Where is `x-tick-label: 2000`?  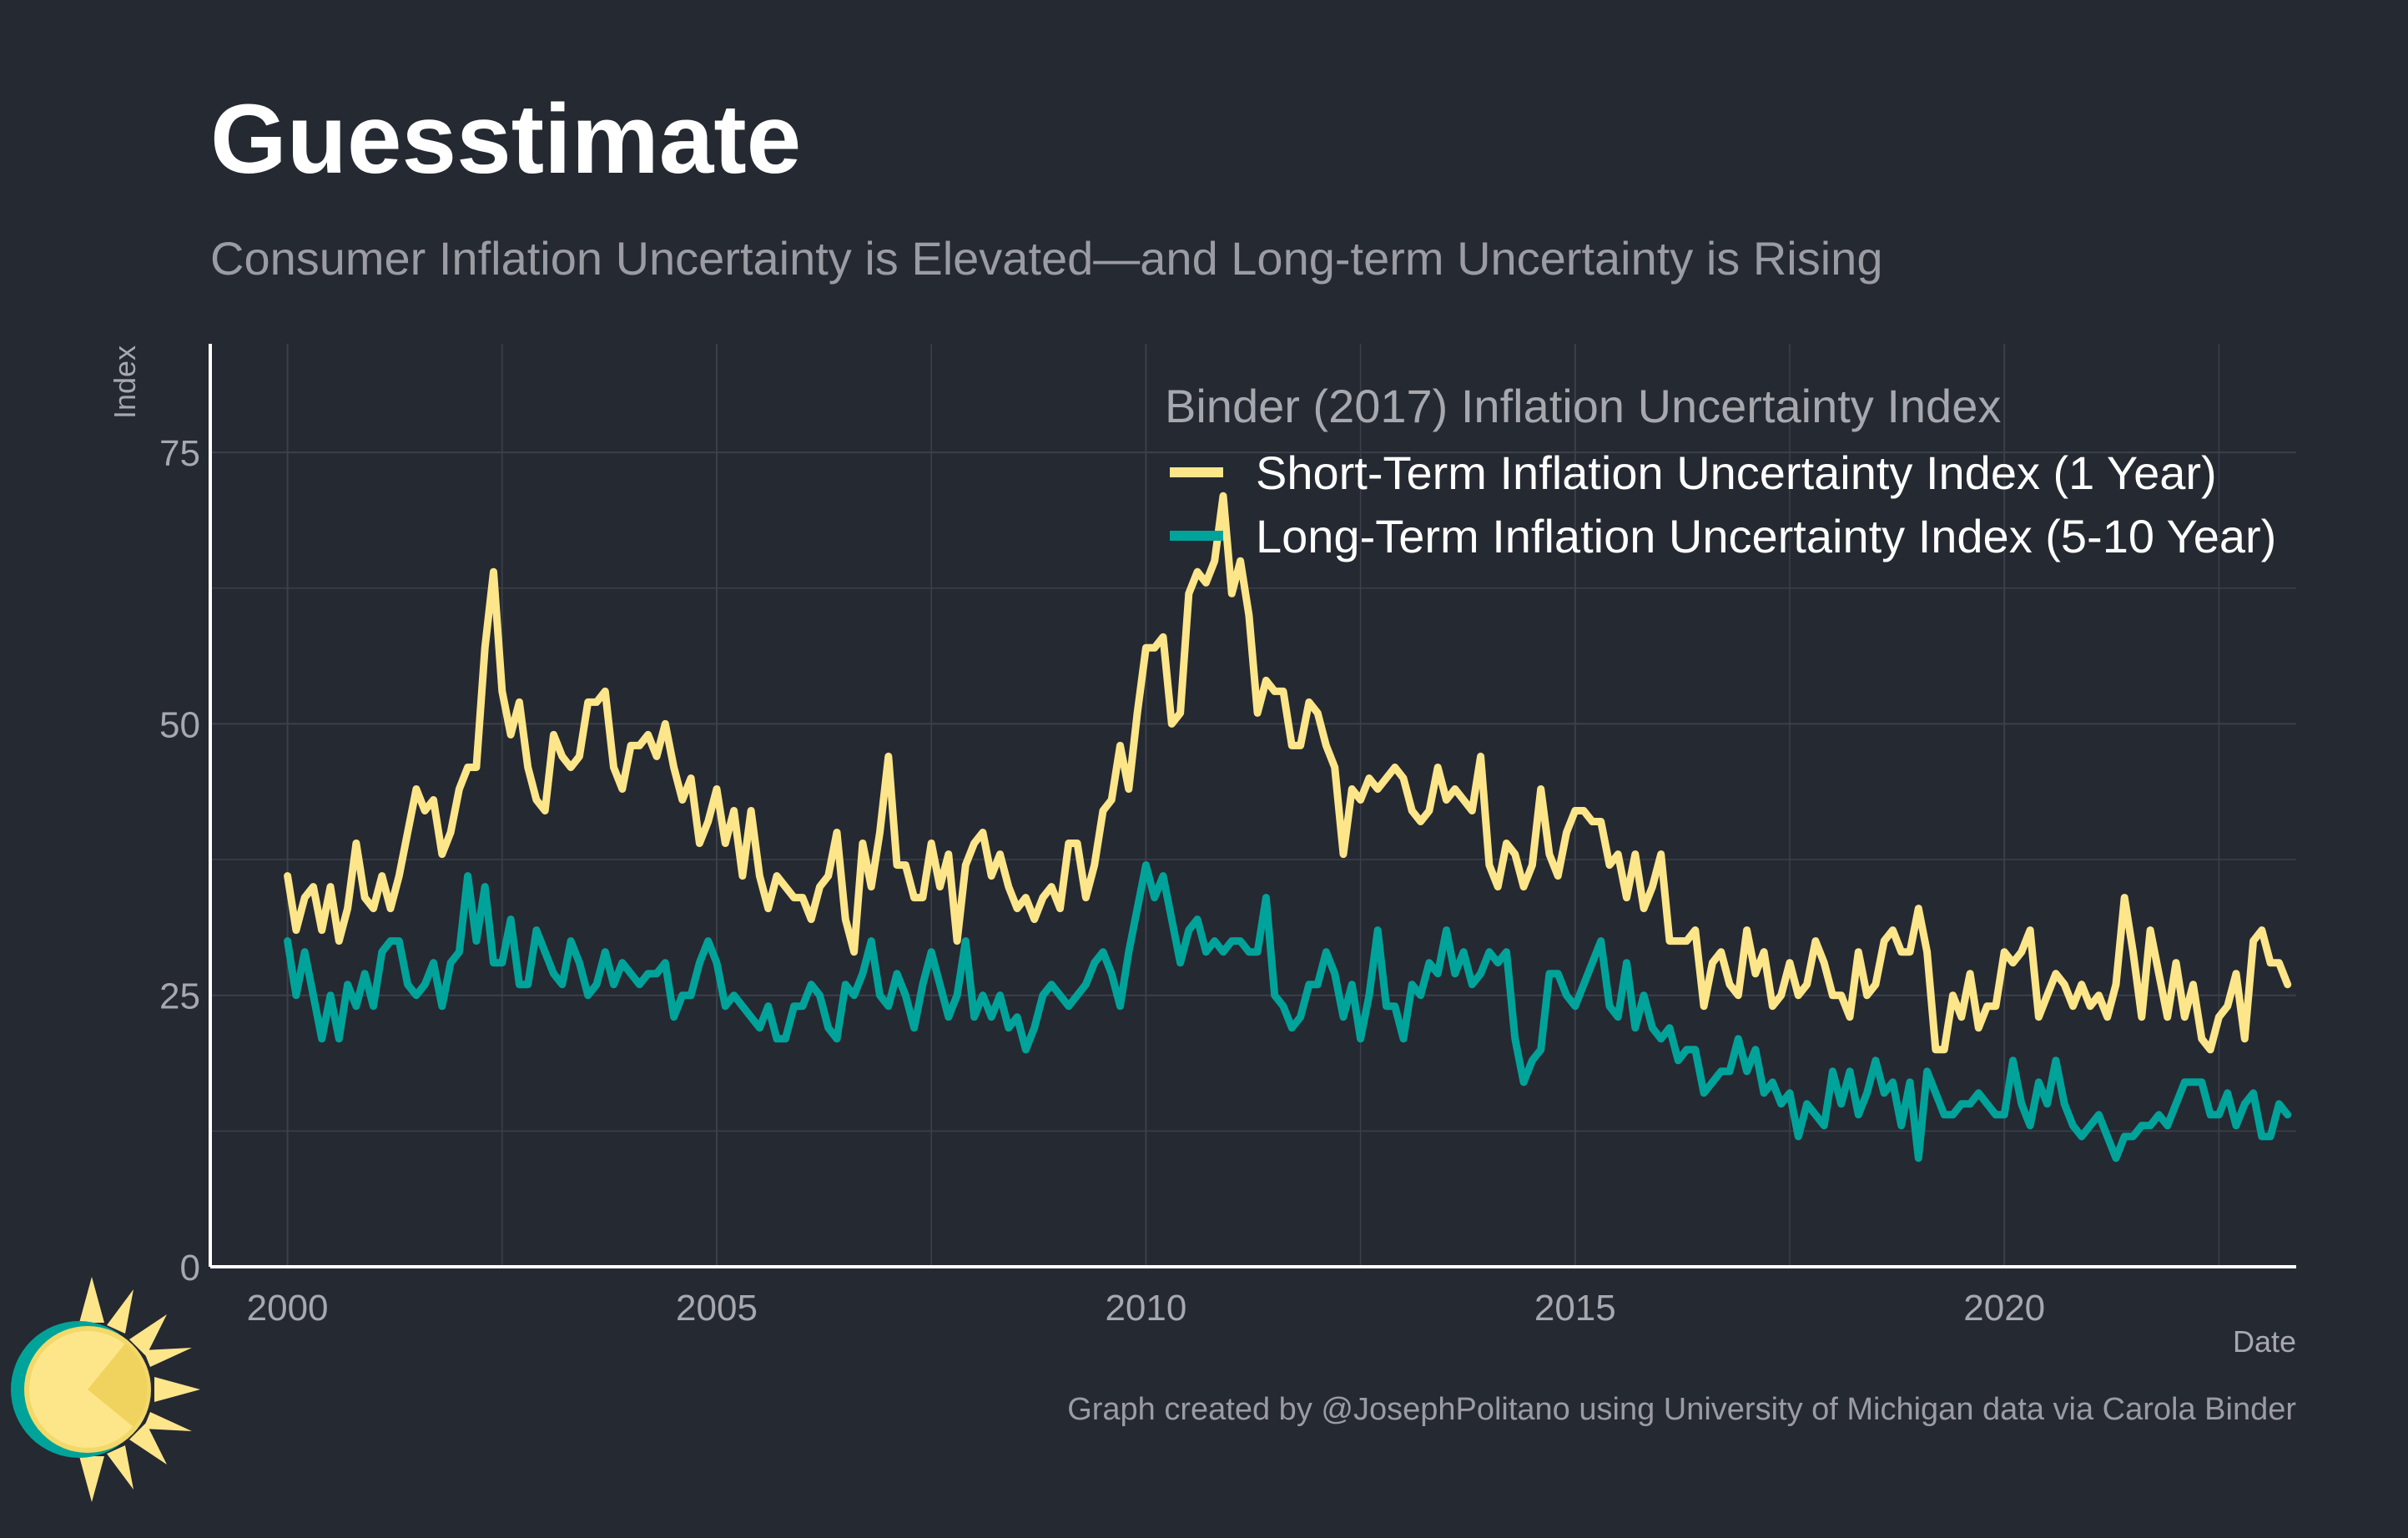
x-tick-label: 2000 is located at coordinates (288, 1308).